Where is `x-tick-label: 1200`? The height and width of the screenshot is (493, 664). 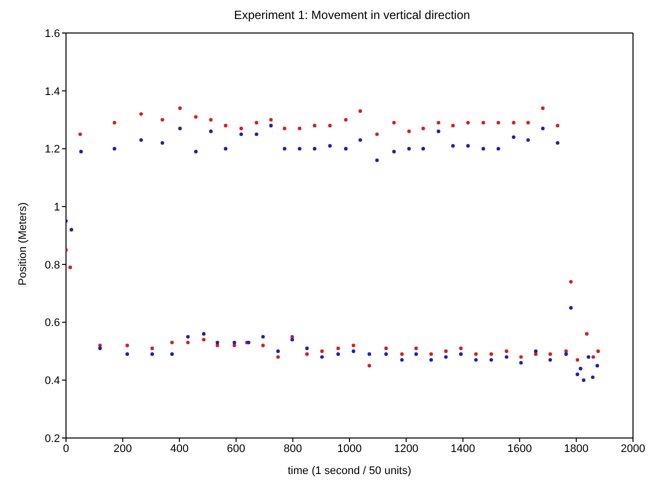
x-tick-label: 1200 is located at coordinates (406, 448).